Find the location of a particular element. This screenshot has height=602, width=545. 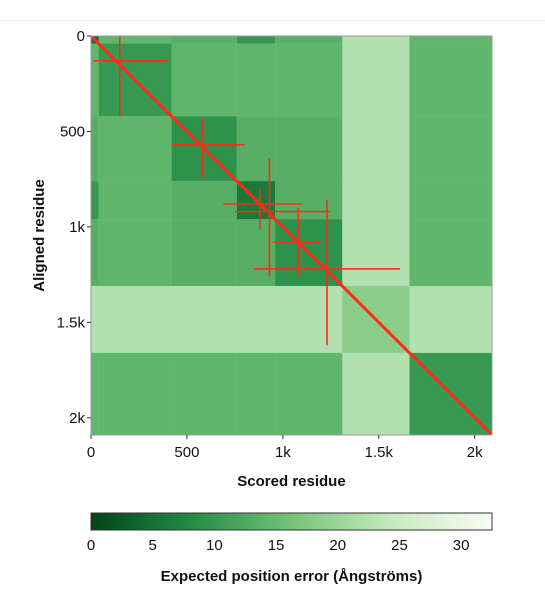

colorbar-tick-label: 10 is located at coordinates (214, 545).